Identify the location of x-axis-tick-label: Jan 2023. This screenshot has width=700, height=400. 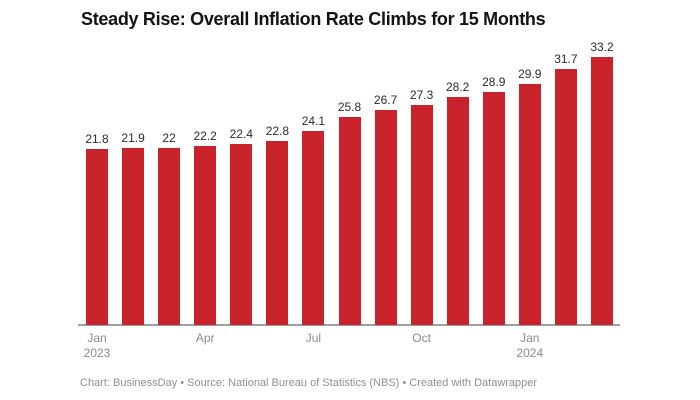
(97, 345).